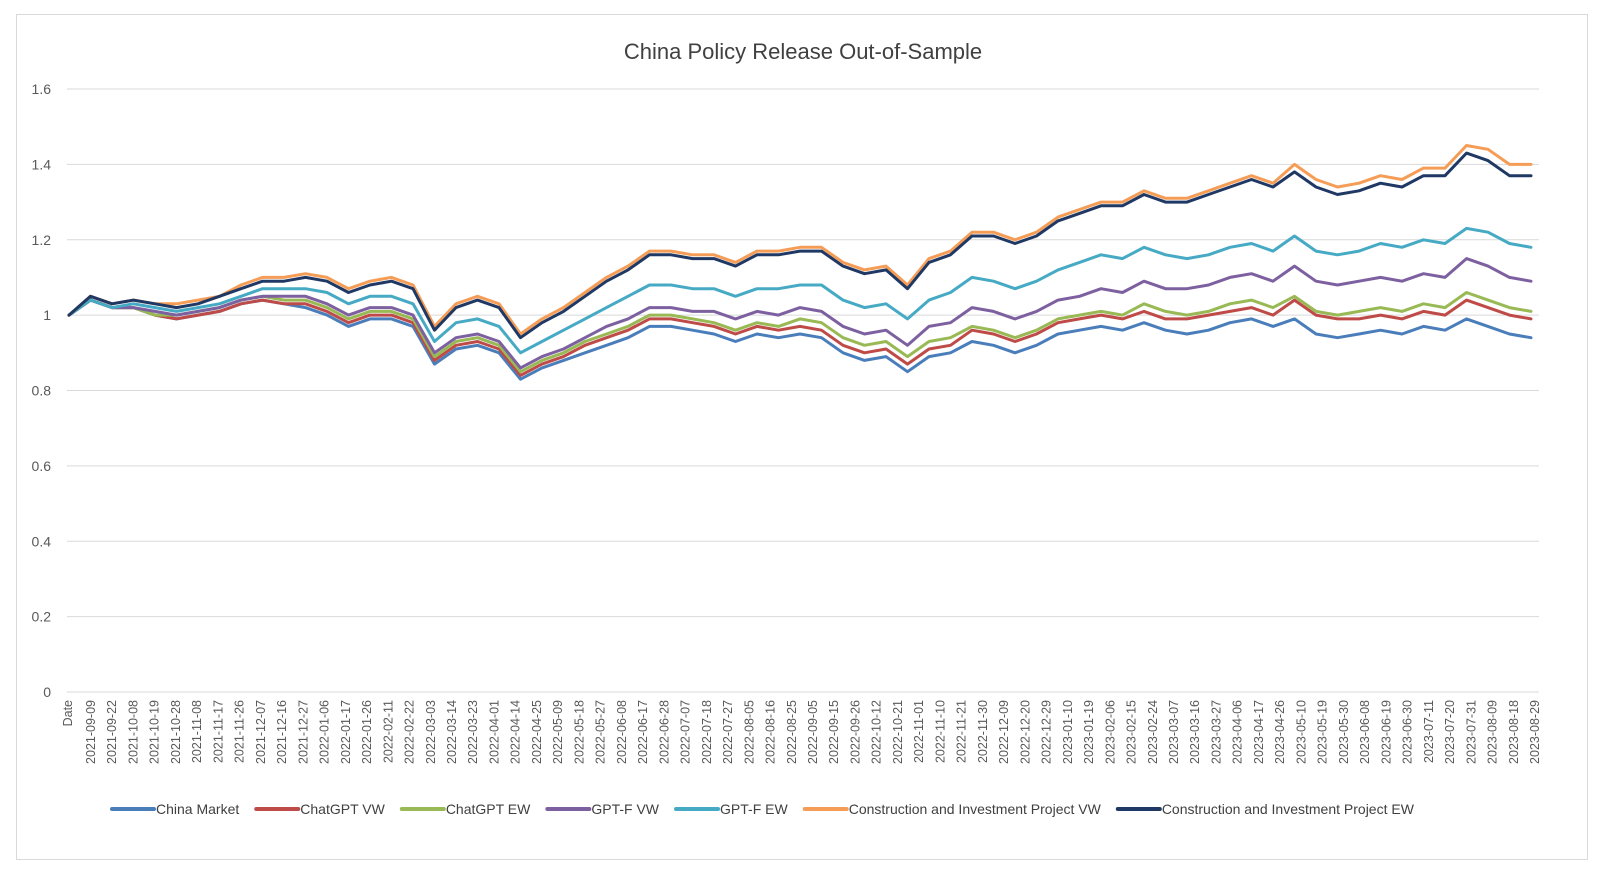 This screenshot has width=1606, height=872. What do you see at coordinates (749, 732) in the screenshot?
I see `x-tick-label: 2022-08-05` at bounding box center [749, 732].